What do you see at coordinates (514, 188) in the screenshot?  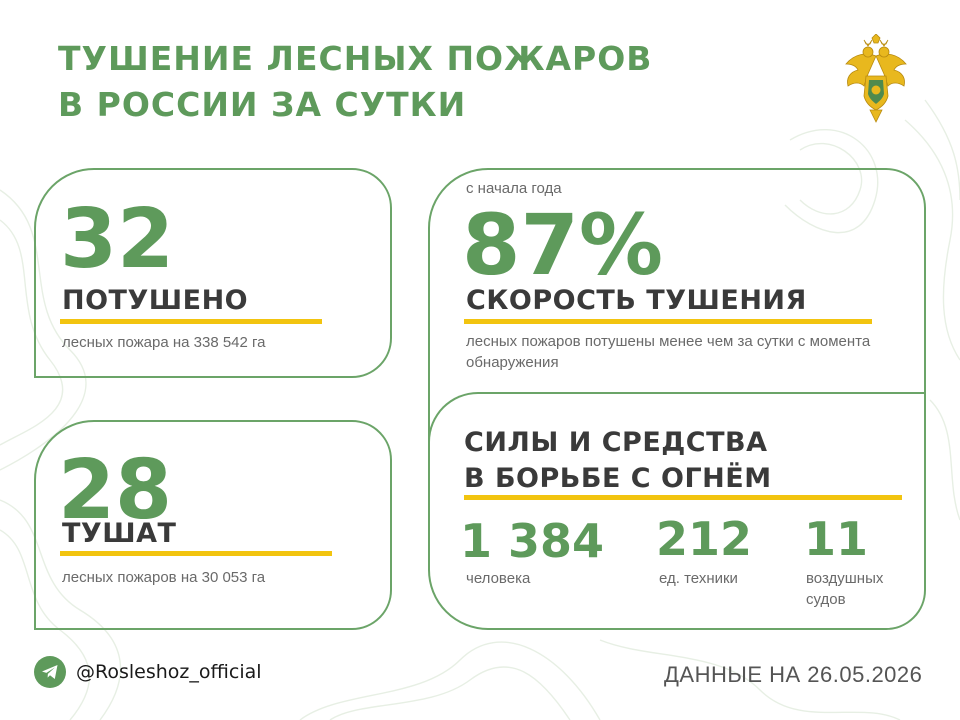 I see `speed-pretitle: с начала года` at bounding box center [514, 188].